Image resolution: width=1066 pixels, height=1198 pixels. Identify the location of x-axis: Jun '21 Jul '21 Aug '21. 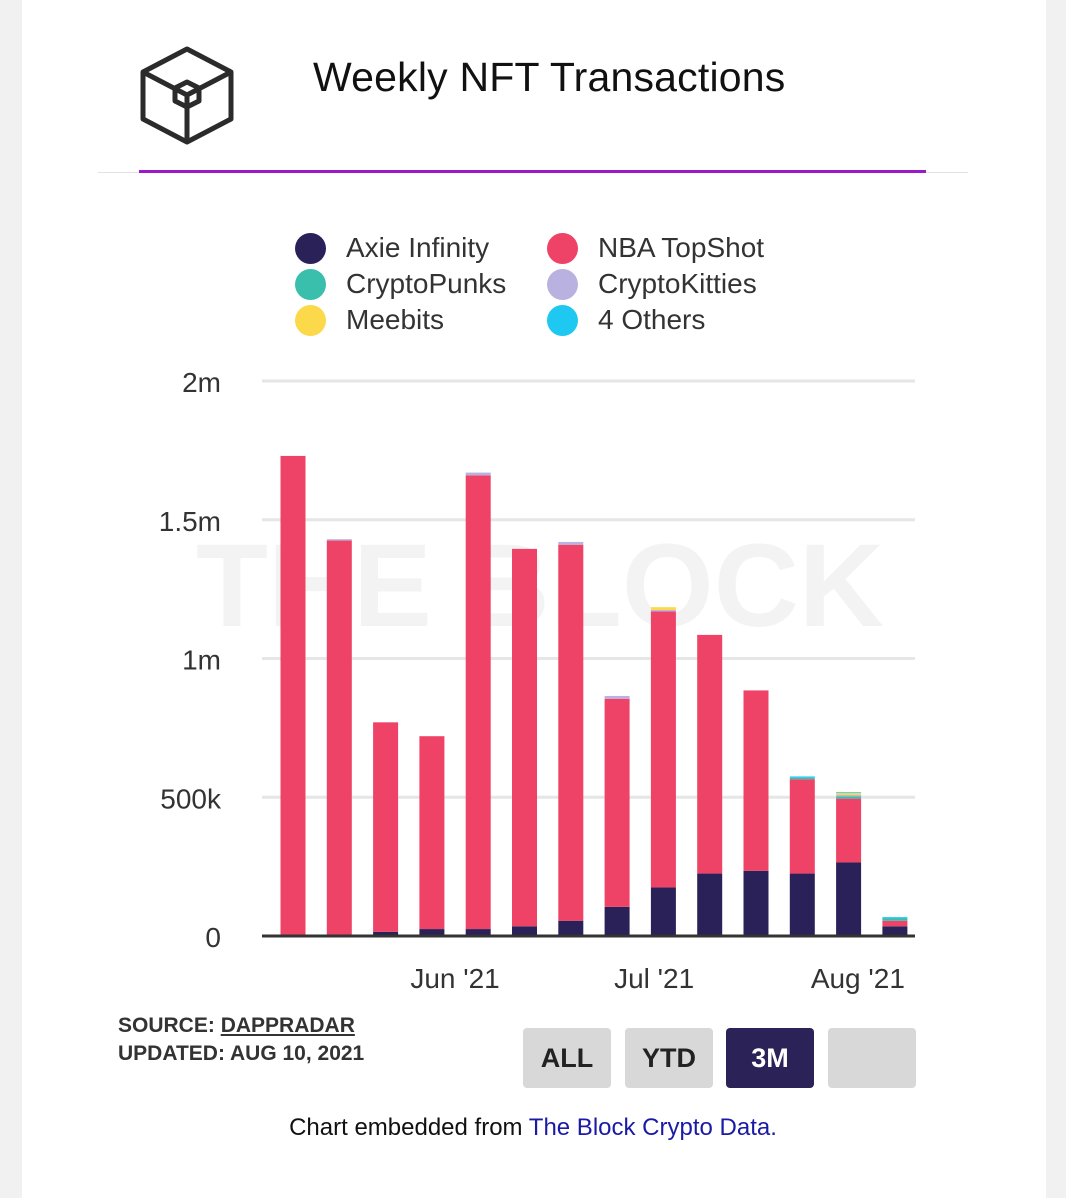
(657, 978).